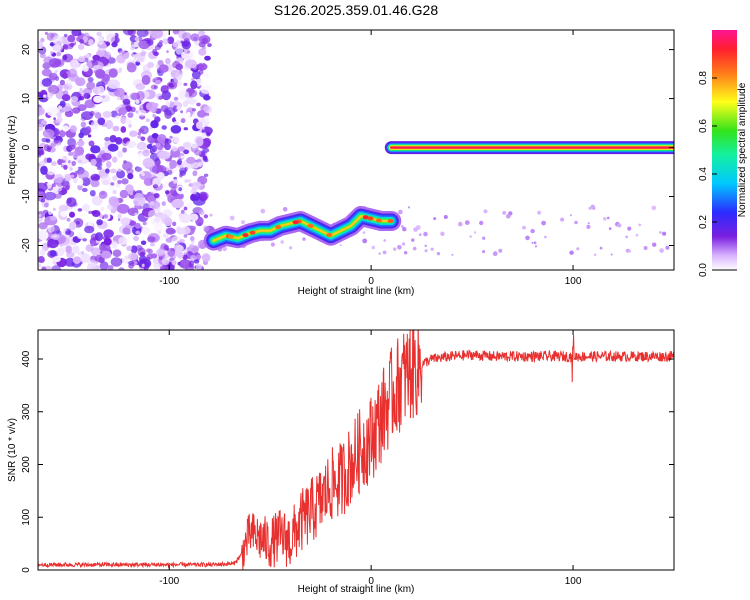 The width and height of the screenshot is (750, 600). Describe the element at coordinates (26, 147) in the screenshot. I see `heatmap-ytick-label: 0` at that location.